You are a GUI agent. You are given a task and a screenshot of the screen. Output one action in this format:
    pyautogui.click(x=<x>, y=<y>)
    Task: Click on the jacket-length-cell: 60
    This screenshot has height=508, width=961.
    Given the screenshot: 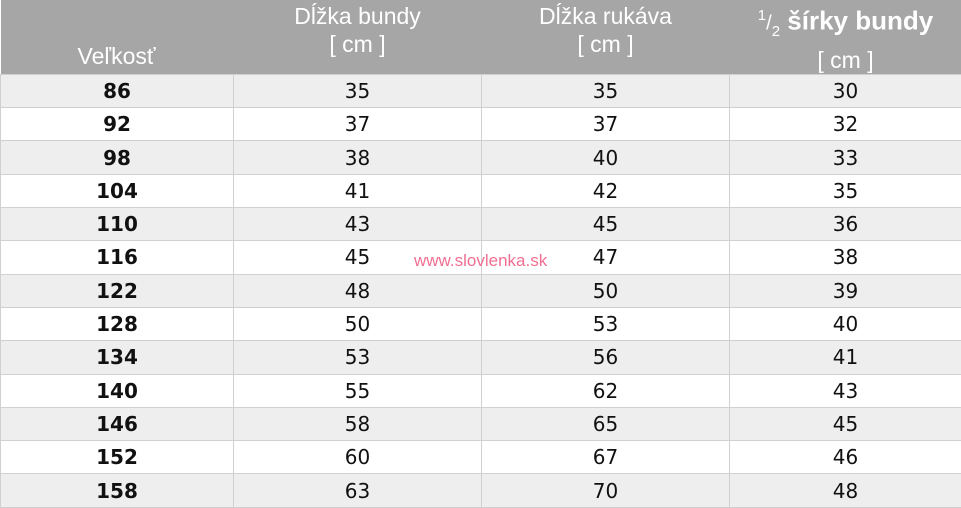 What is the action you would take?
    pyautogui.click(x=358, y=457)
    